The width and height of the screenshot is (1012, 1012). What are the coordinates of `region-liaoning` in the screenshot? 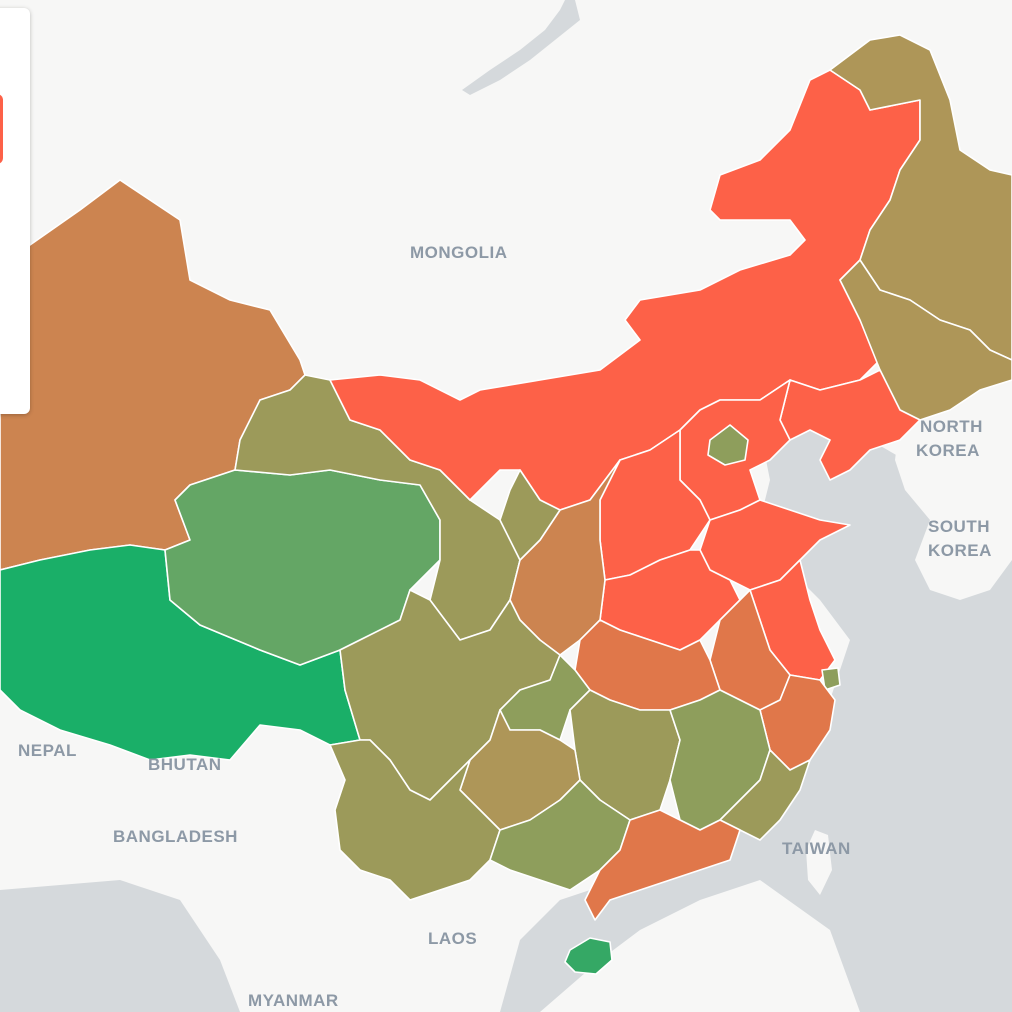 It's located at (850, 425).